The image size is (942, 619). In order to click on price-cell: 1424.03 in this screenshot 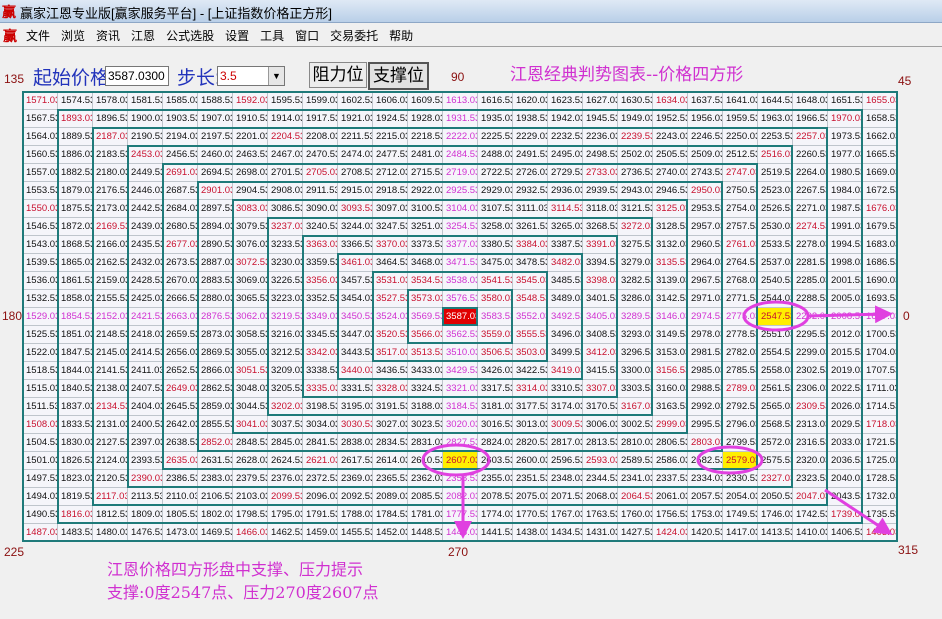, I will do `click(670, 533)`.